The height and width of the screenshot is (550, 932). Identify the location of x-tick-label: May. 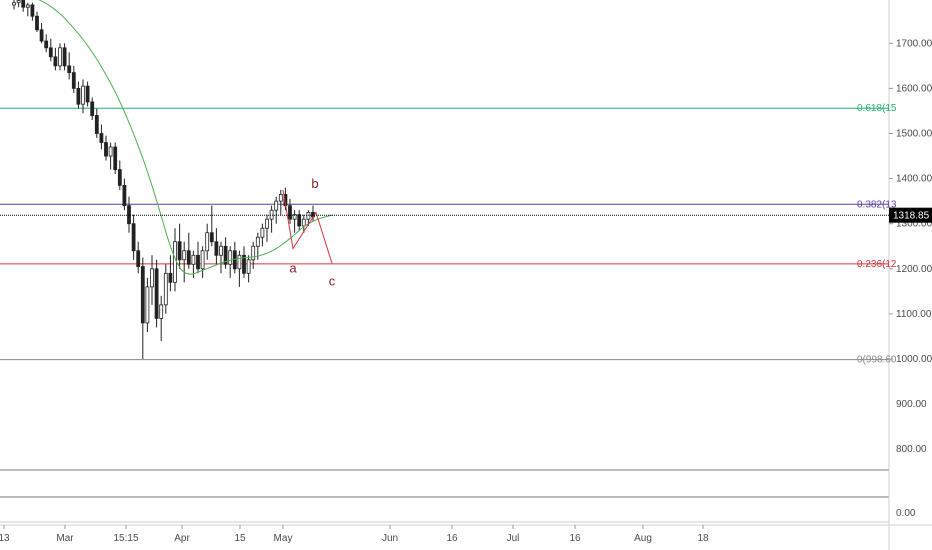
(283, 538).